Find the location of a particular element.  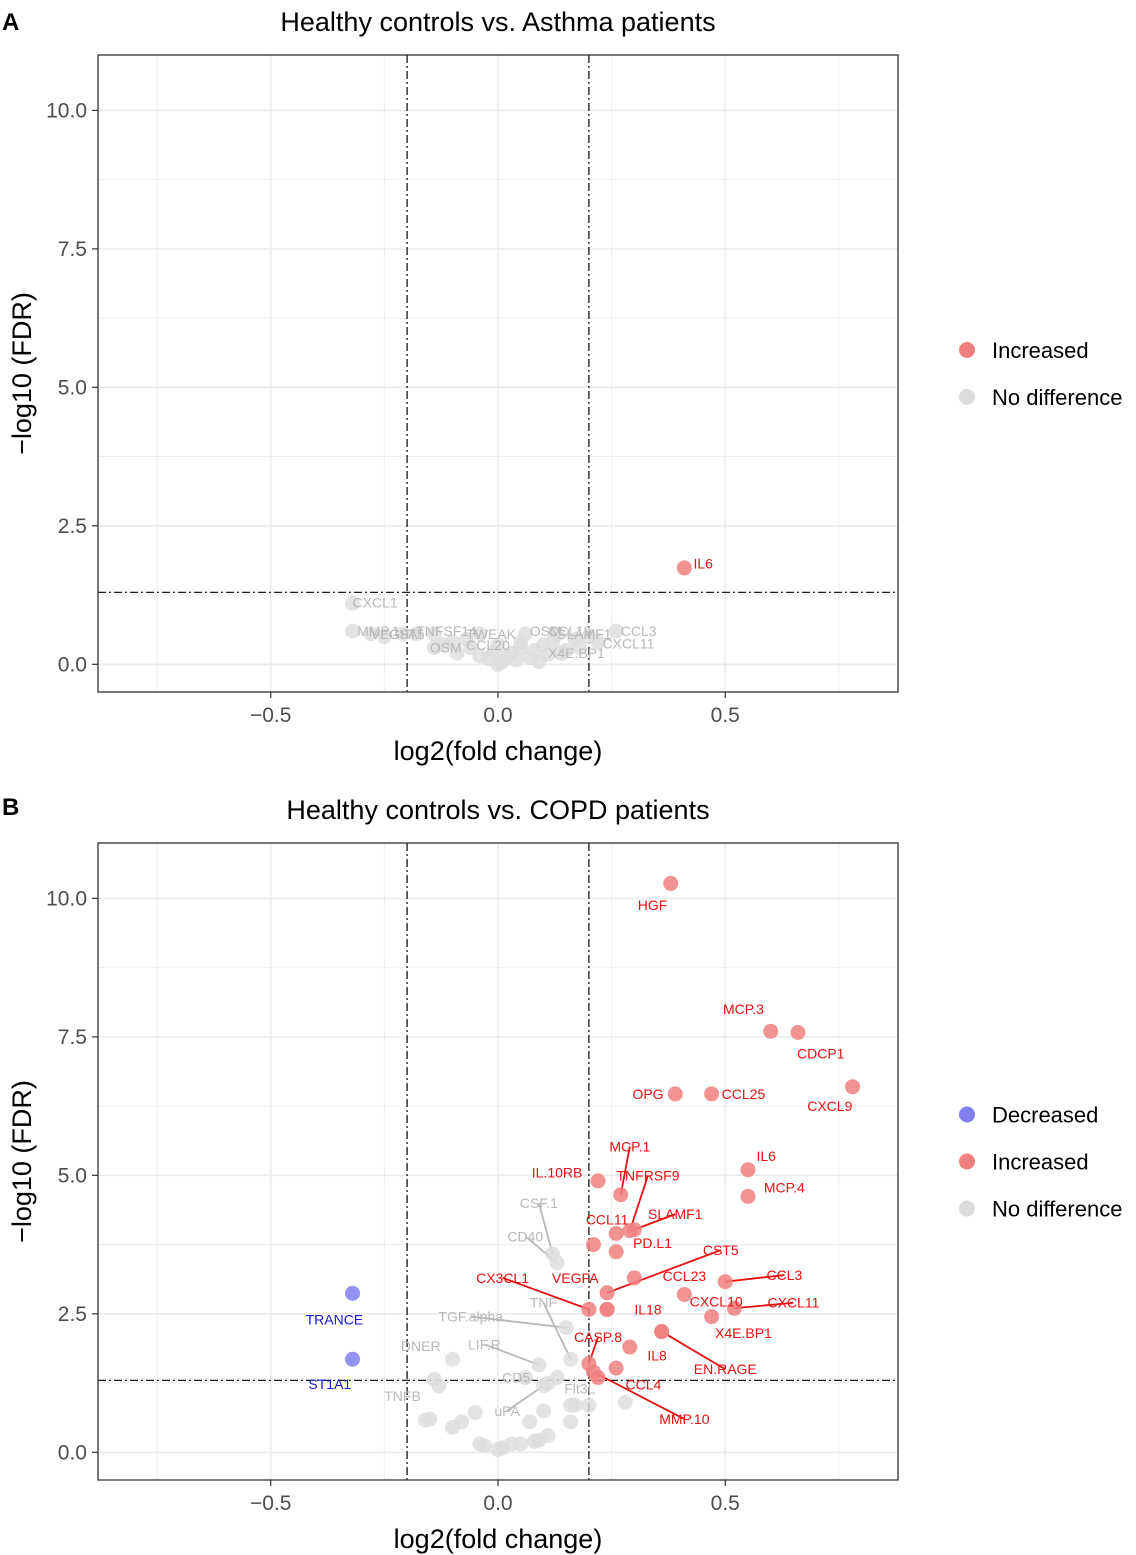

point-label: CXCL9 is located at coordinates (829, 1106).